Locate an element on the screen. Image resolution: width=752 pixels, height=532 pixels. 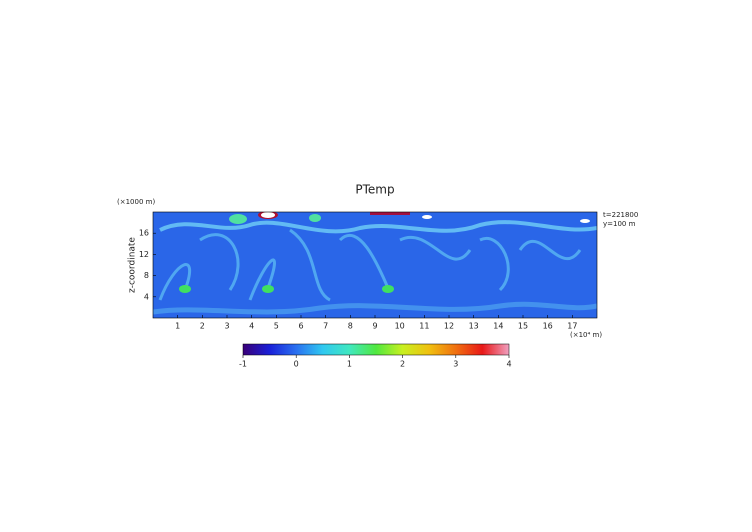
x-tick-label: 3 is located at coordinates (226, 326).